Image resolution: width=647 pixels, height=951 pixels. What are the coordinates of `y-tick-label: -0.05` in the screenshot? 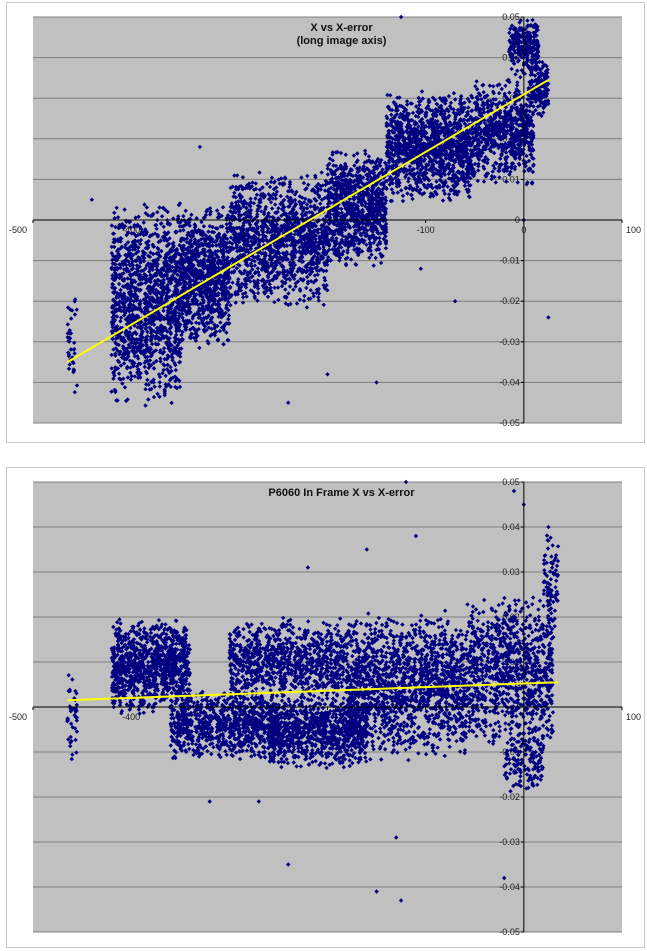 It's located at (509, 423).